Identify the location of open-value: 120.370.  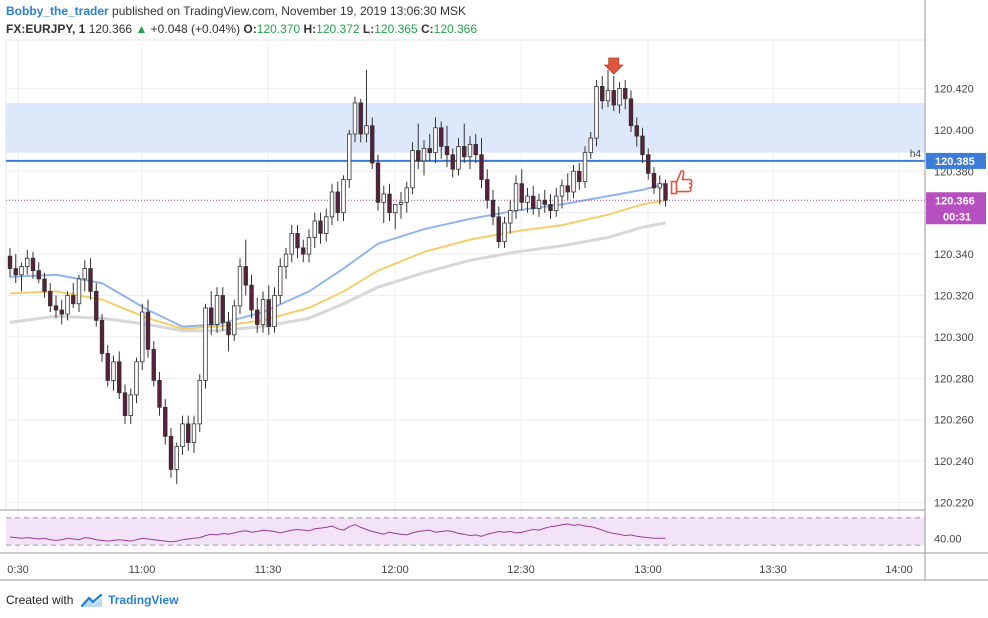
(278, 29).